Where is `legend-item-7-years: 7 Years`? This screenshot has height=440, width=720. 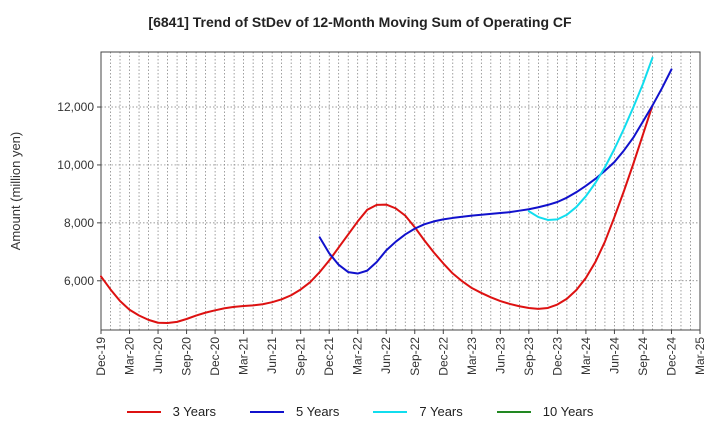
legend-item-7-years: 7 Years is located at coordinates (418, 411).